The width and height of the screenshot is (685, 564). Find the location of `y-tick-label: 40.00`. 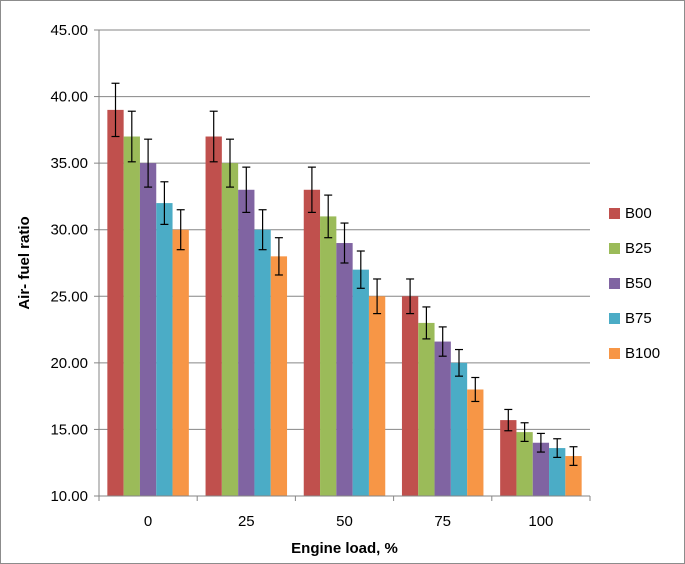

y-tick-label: 40.00 is located at coordinates (69, 97).